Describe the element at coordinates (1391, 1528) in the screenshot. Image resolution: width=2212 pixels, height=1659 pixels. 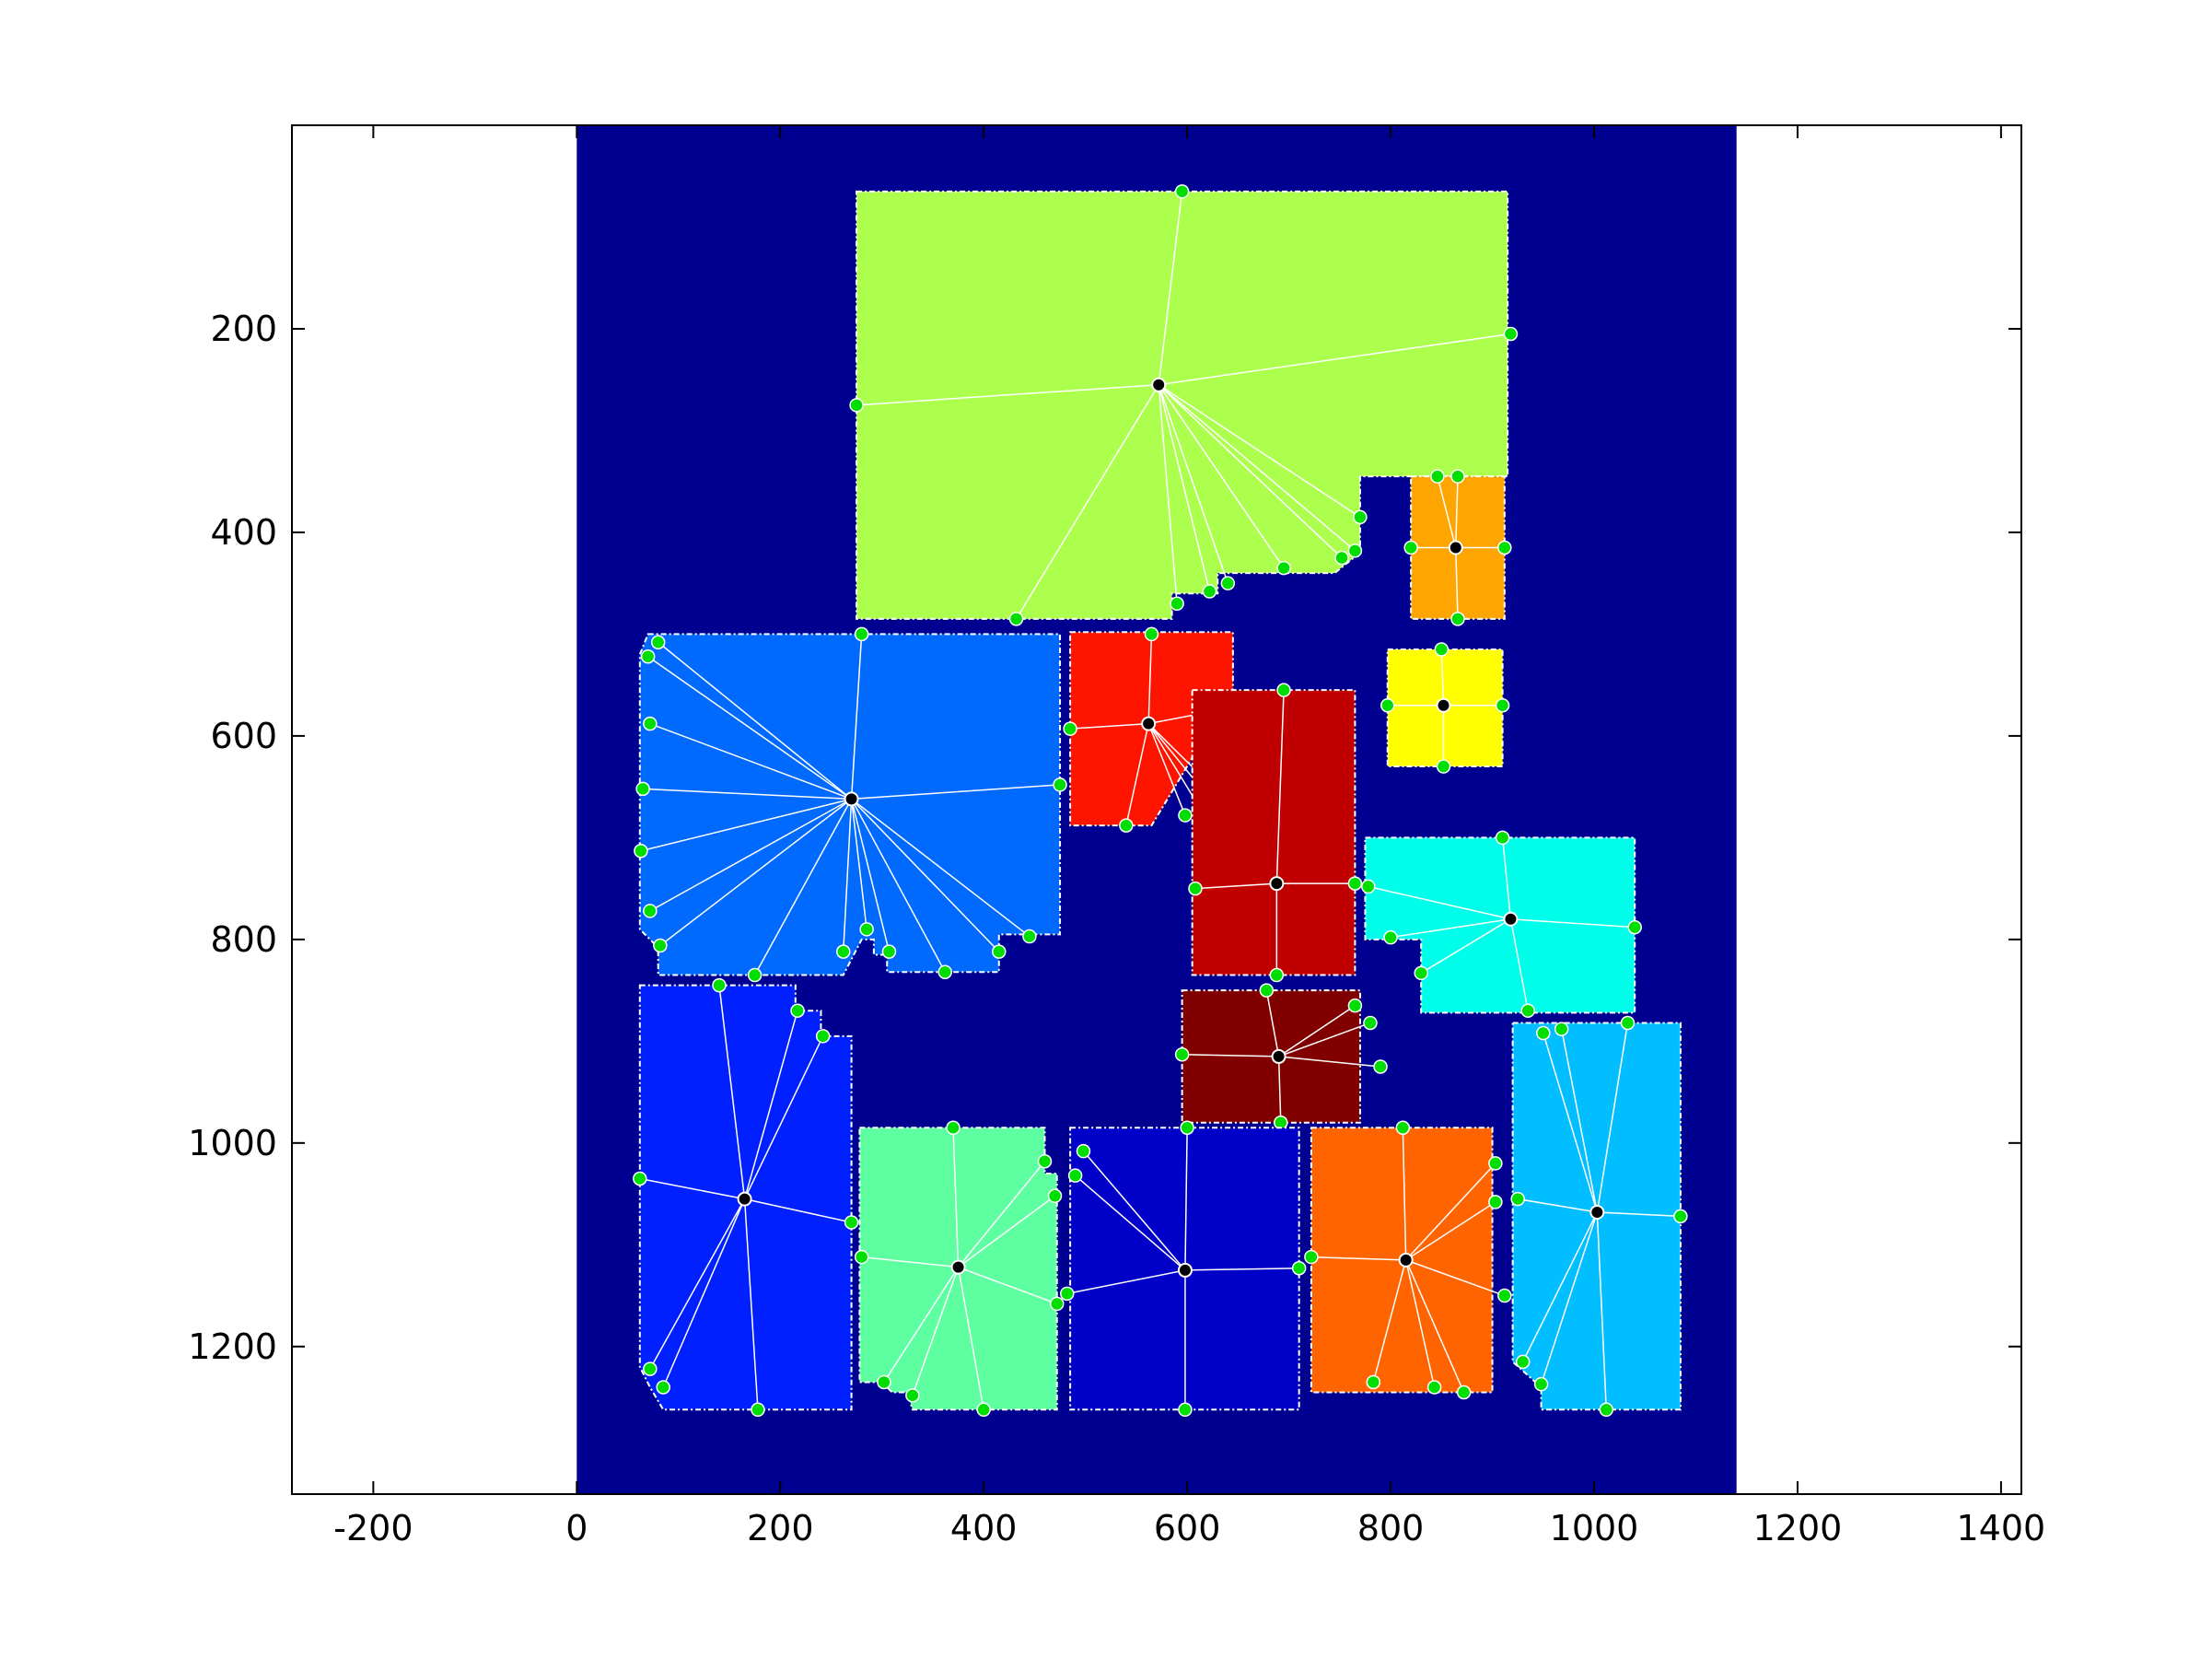
I see `x-tick-label: 800` at that location.